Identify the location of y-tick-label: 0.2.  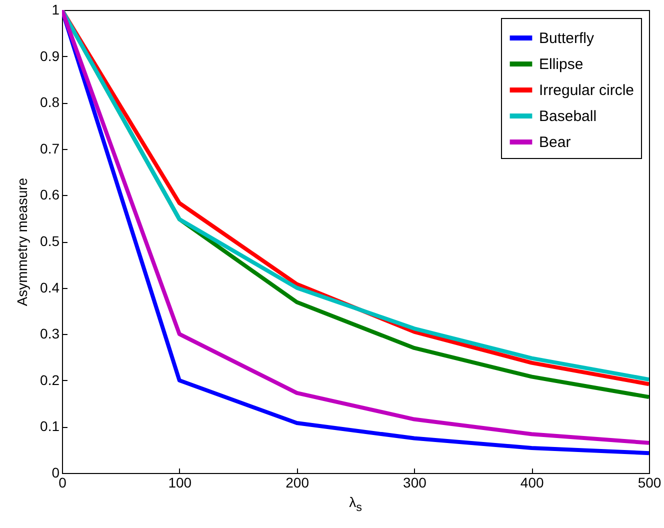
(50, 380).